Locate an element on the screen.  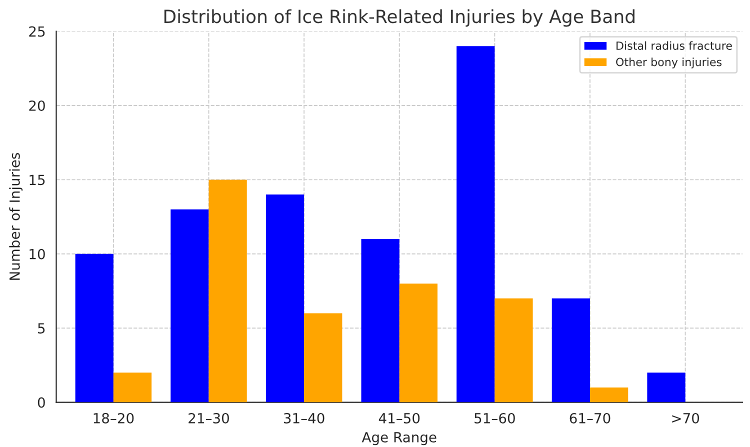
x-tick-label: 18–20 is located at coordinates (114, 418).